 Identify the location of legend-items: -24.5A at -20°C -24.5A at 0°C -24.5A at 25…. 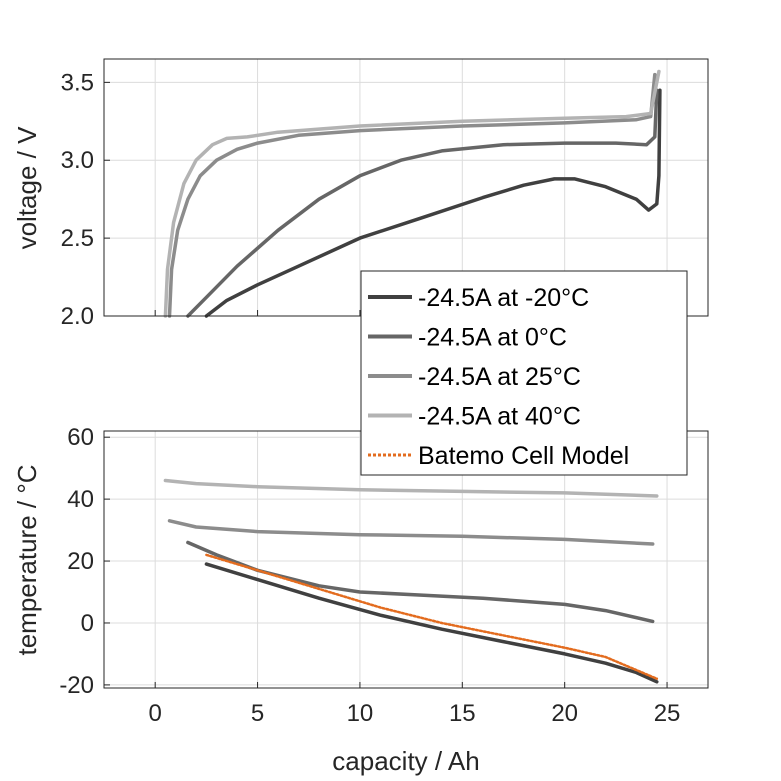
(498, 377).